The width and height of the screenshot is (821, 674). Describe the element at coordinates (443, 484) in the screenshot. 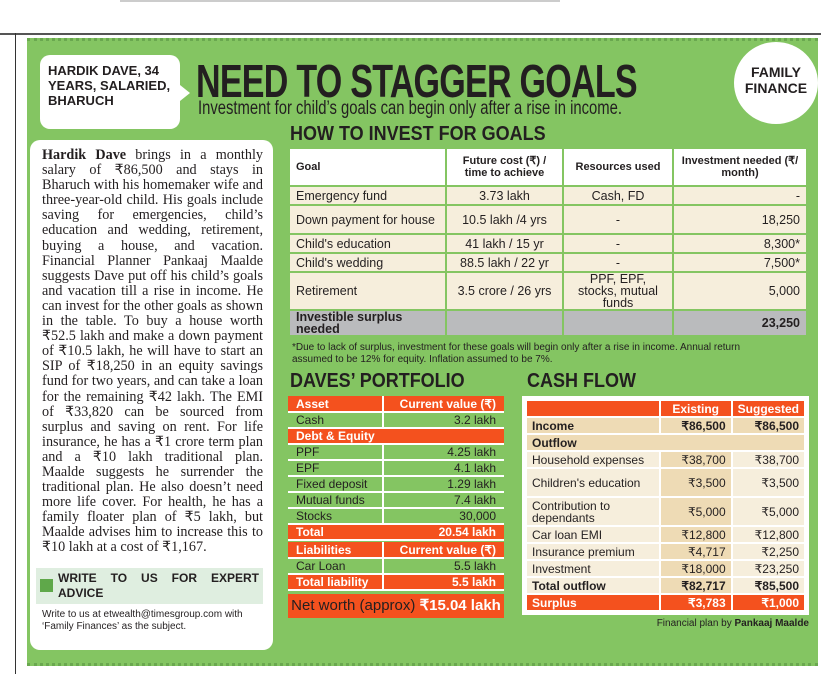

I see `cell: 1.29 lakh` at that location.